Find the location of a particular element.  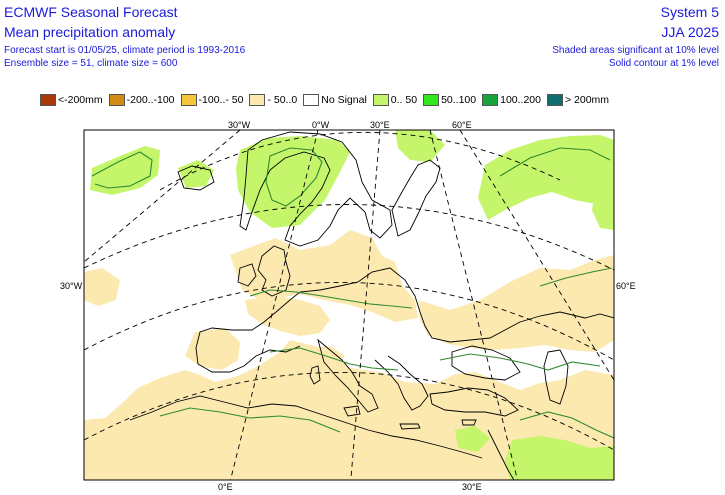

contour-east is located at coordinates (576, 277).